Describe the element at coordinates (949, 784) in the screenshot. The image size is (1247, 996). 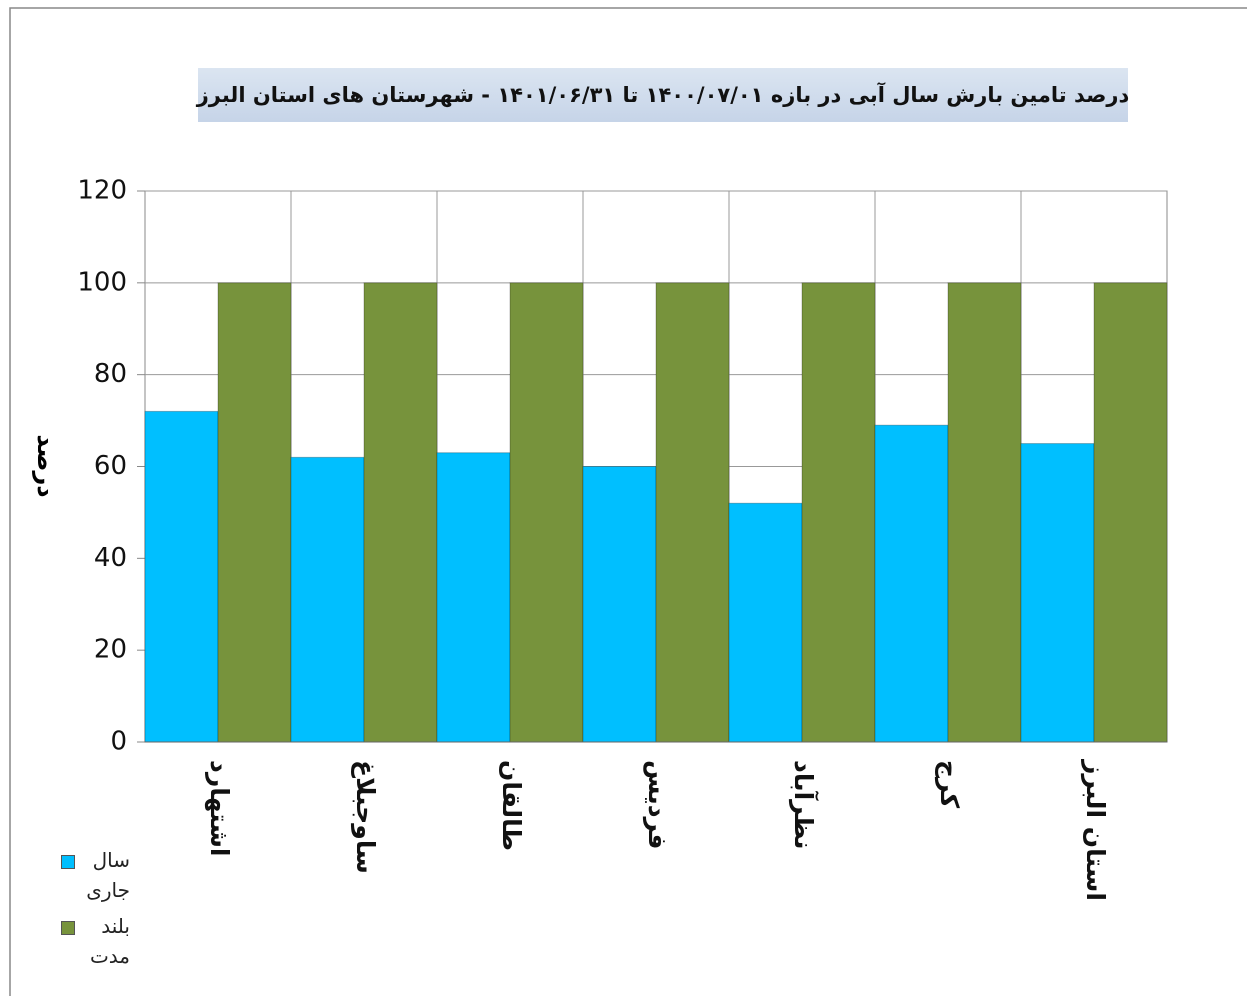
I see `x-tick-label: کرج` at that location.